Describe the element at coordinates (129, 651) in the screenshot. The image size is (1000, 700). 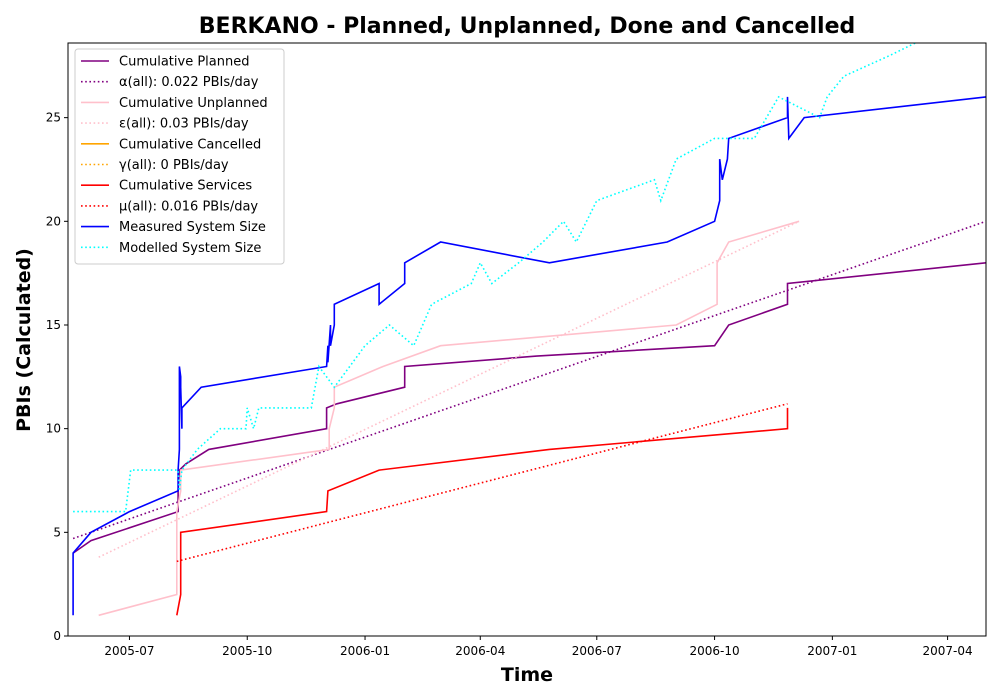
I see `x-tick-label: 2005-07` at that location.